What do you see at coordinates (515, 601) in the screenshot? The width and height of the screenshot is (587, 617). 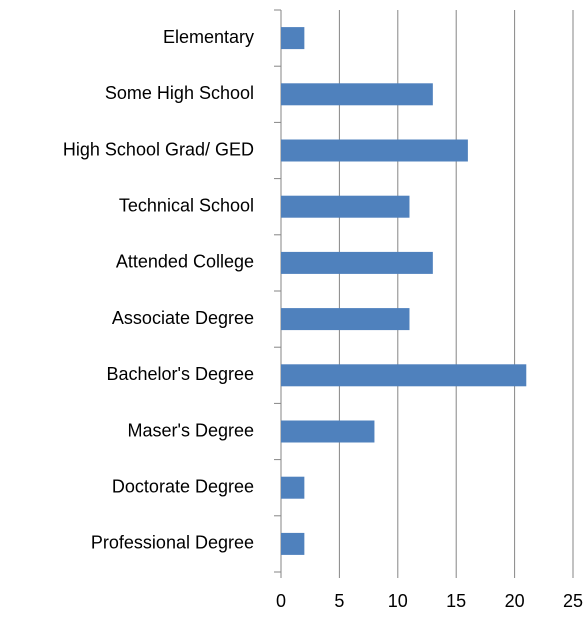 I see `x-tick-label: 20` at bounding box center [515, 601].